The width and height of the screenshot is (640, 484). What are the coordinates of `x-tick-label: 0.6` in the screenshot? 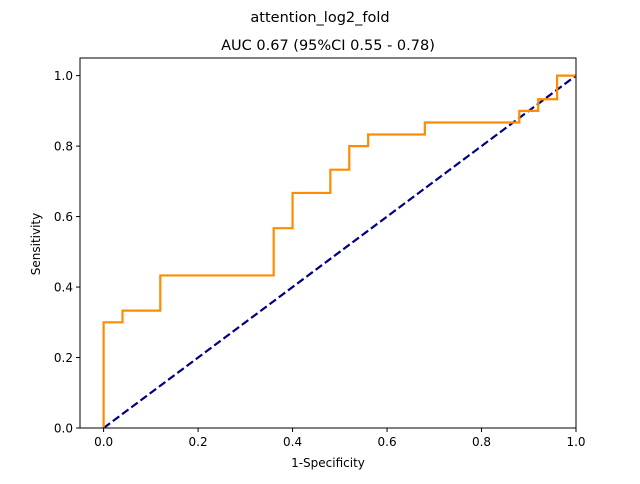 It's located at (387, 442).